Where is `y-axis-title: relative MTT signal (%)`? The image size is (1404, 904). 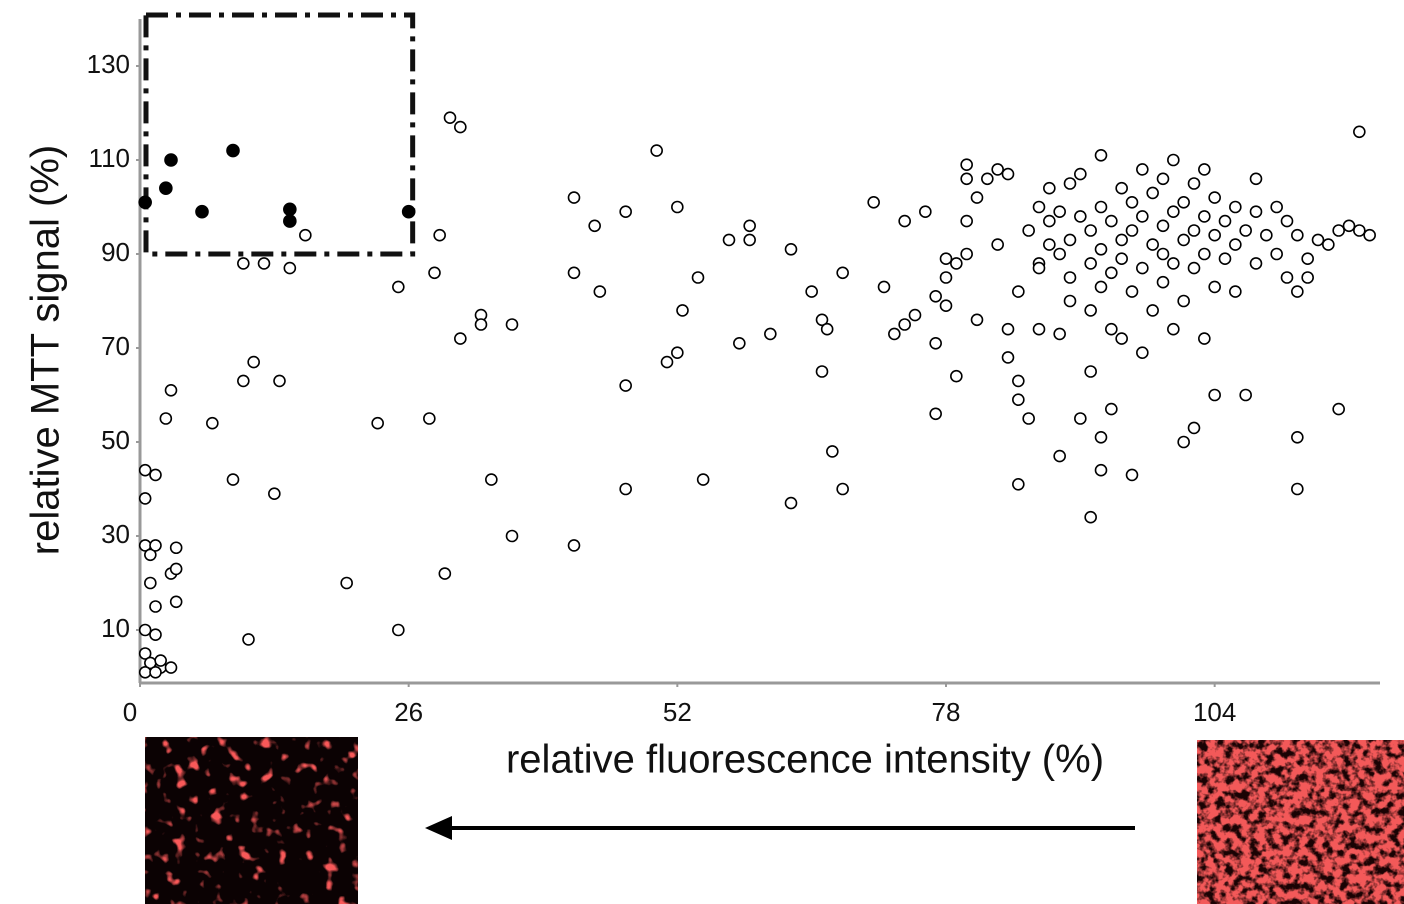 y-axis-title: relative MTT signal (%) is located at coordinates (46, 350).